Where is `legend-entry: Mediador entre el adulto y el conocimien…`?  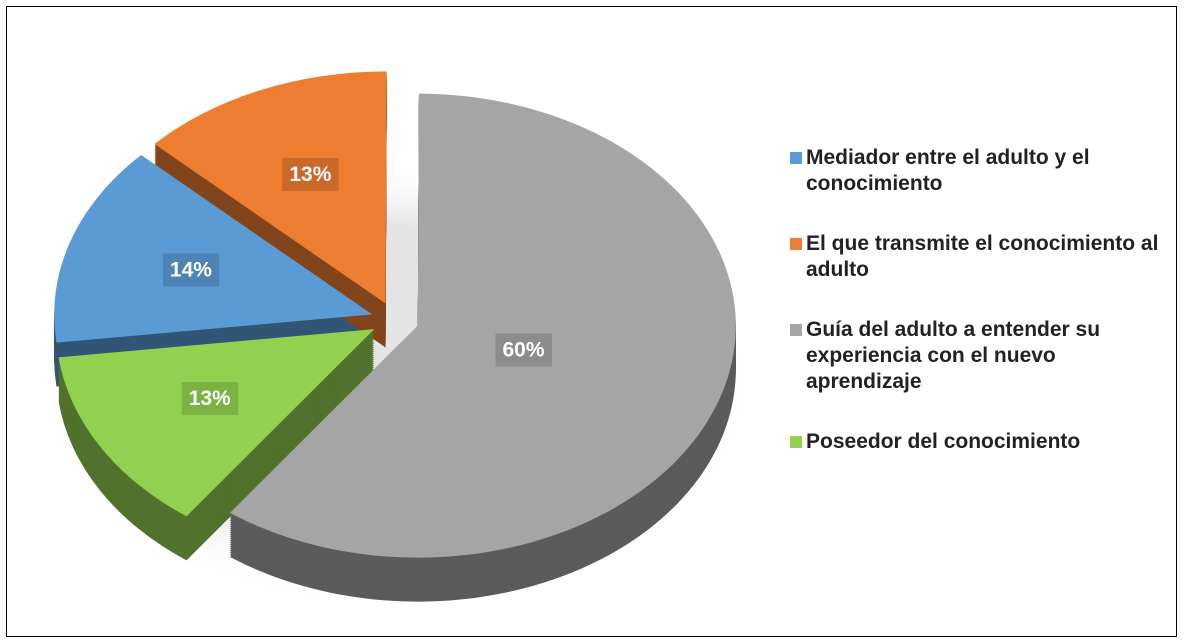
legend-entry: Mediador entre el adulto y el conocimien… is located at coordinates (975, 171).